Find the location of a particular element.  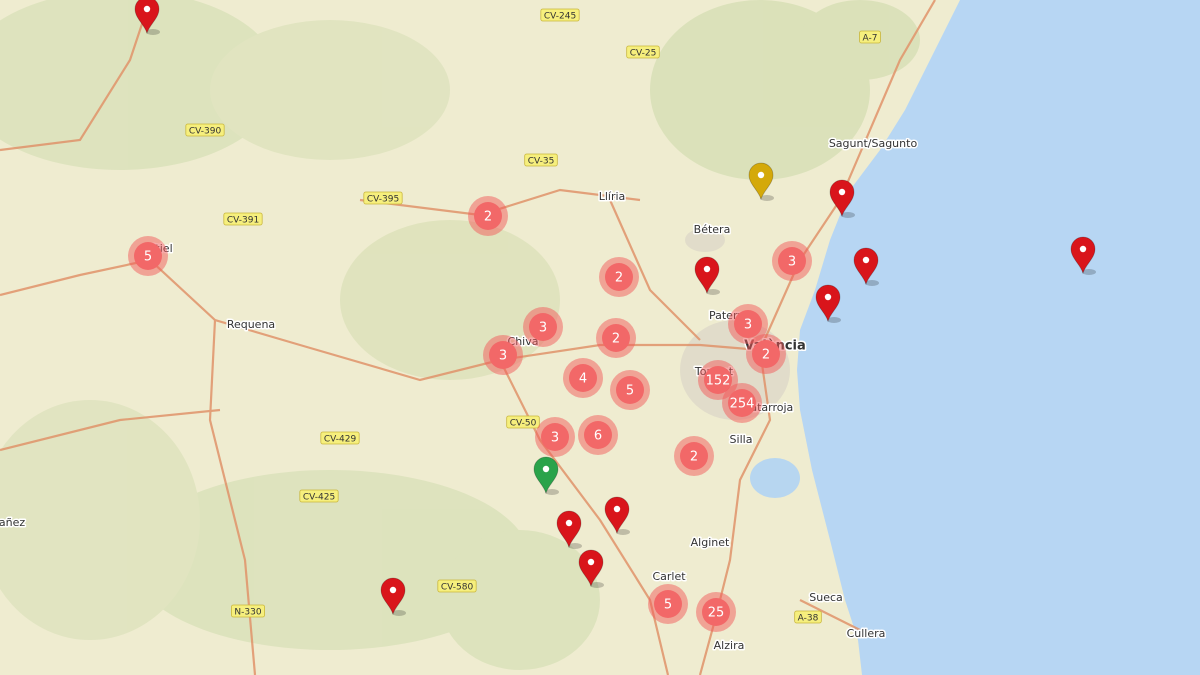

road-label: CV-35 is located at coordinates (541, 162).